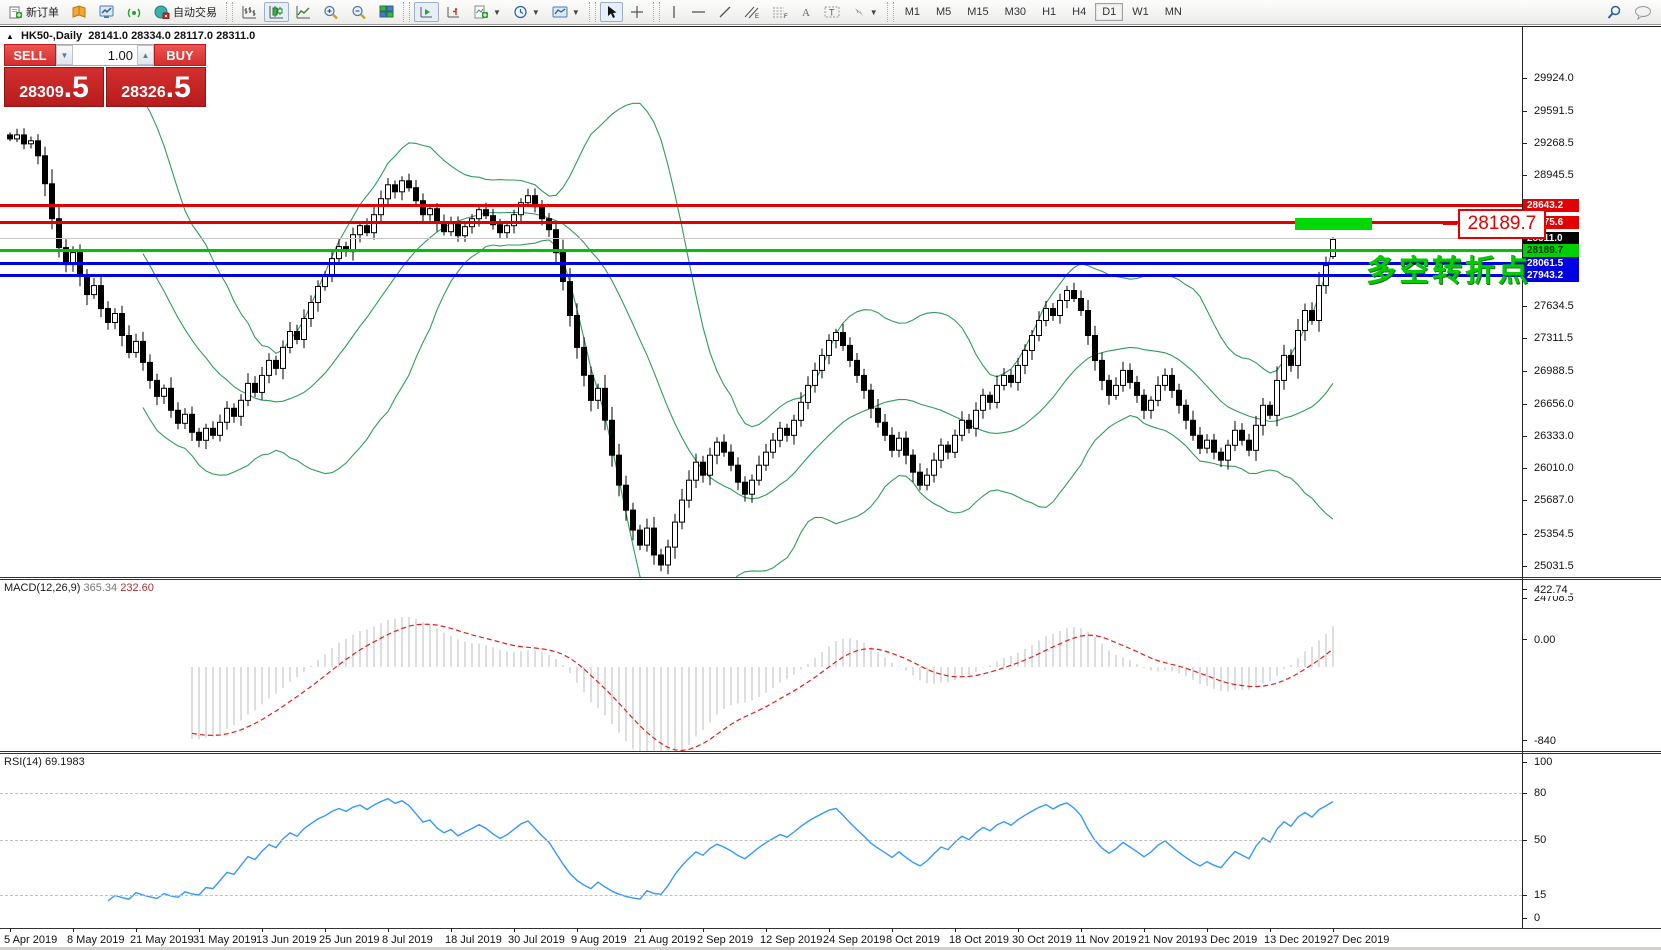 This screenshot has height=950, width=1661. I want to click on fibonacci-icon: F, so click(780, 12).